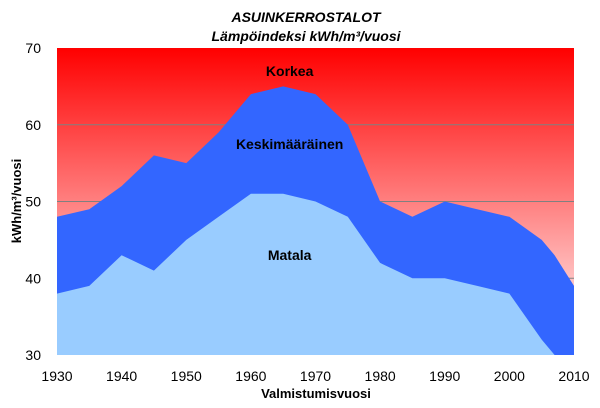 This screenshot has width=600, height=408. What do you see at coordinates (33, 48) in the screenshot?
I see `y-tick-label: 70` at bounding box center [33, 48].